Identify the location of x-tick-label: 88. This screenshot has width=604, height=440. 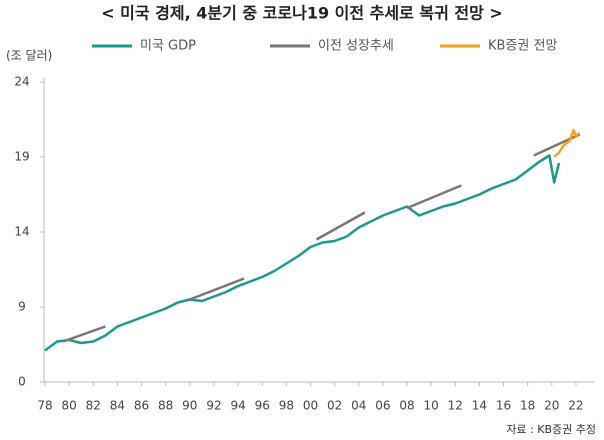
(165, 406).